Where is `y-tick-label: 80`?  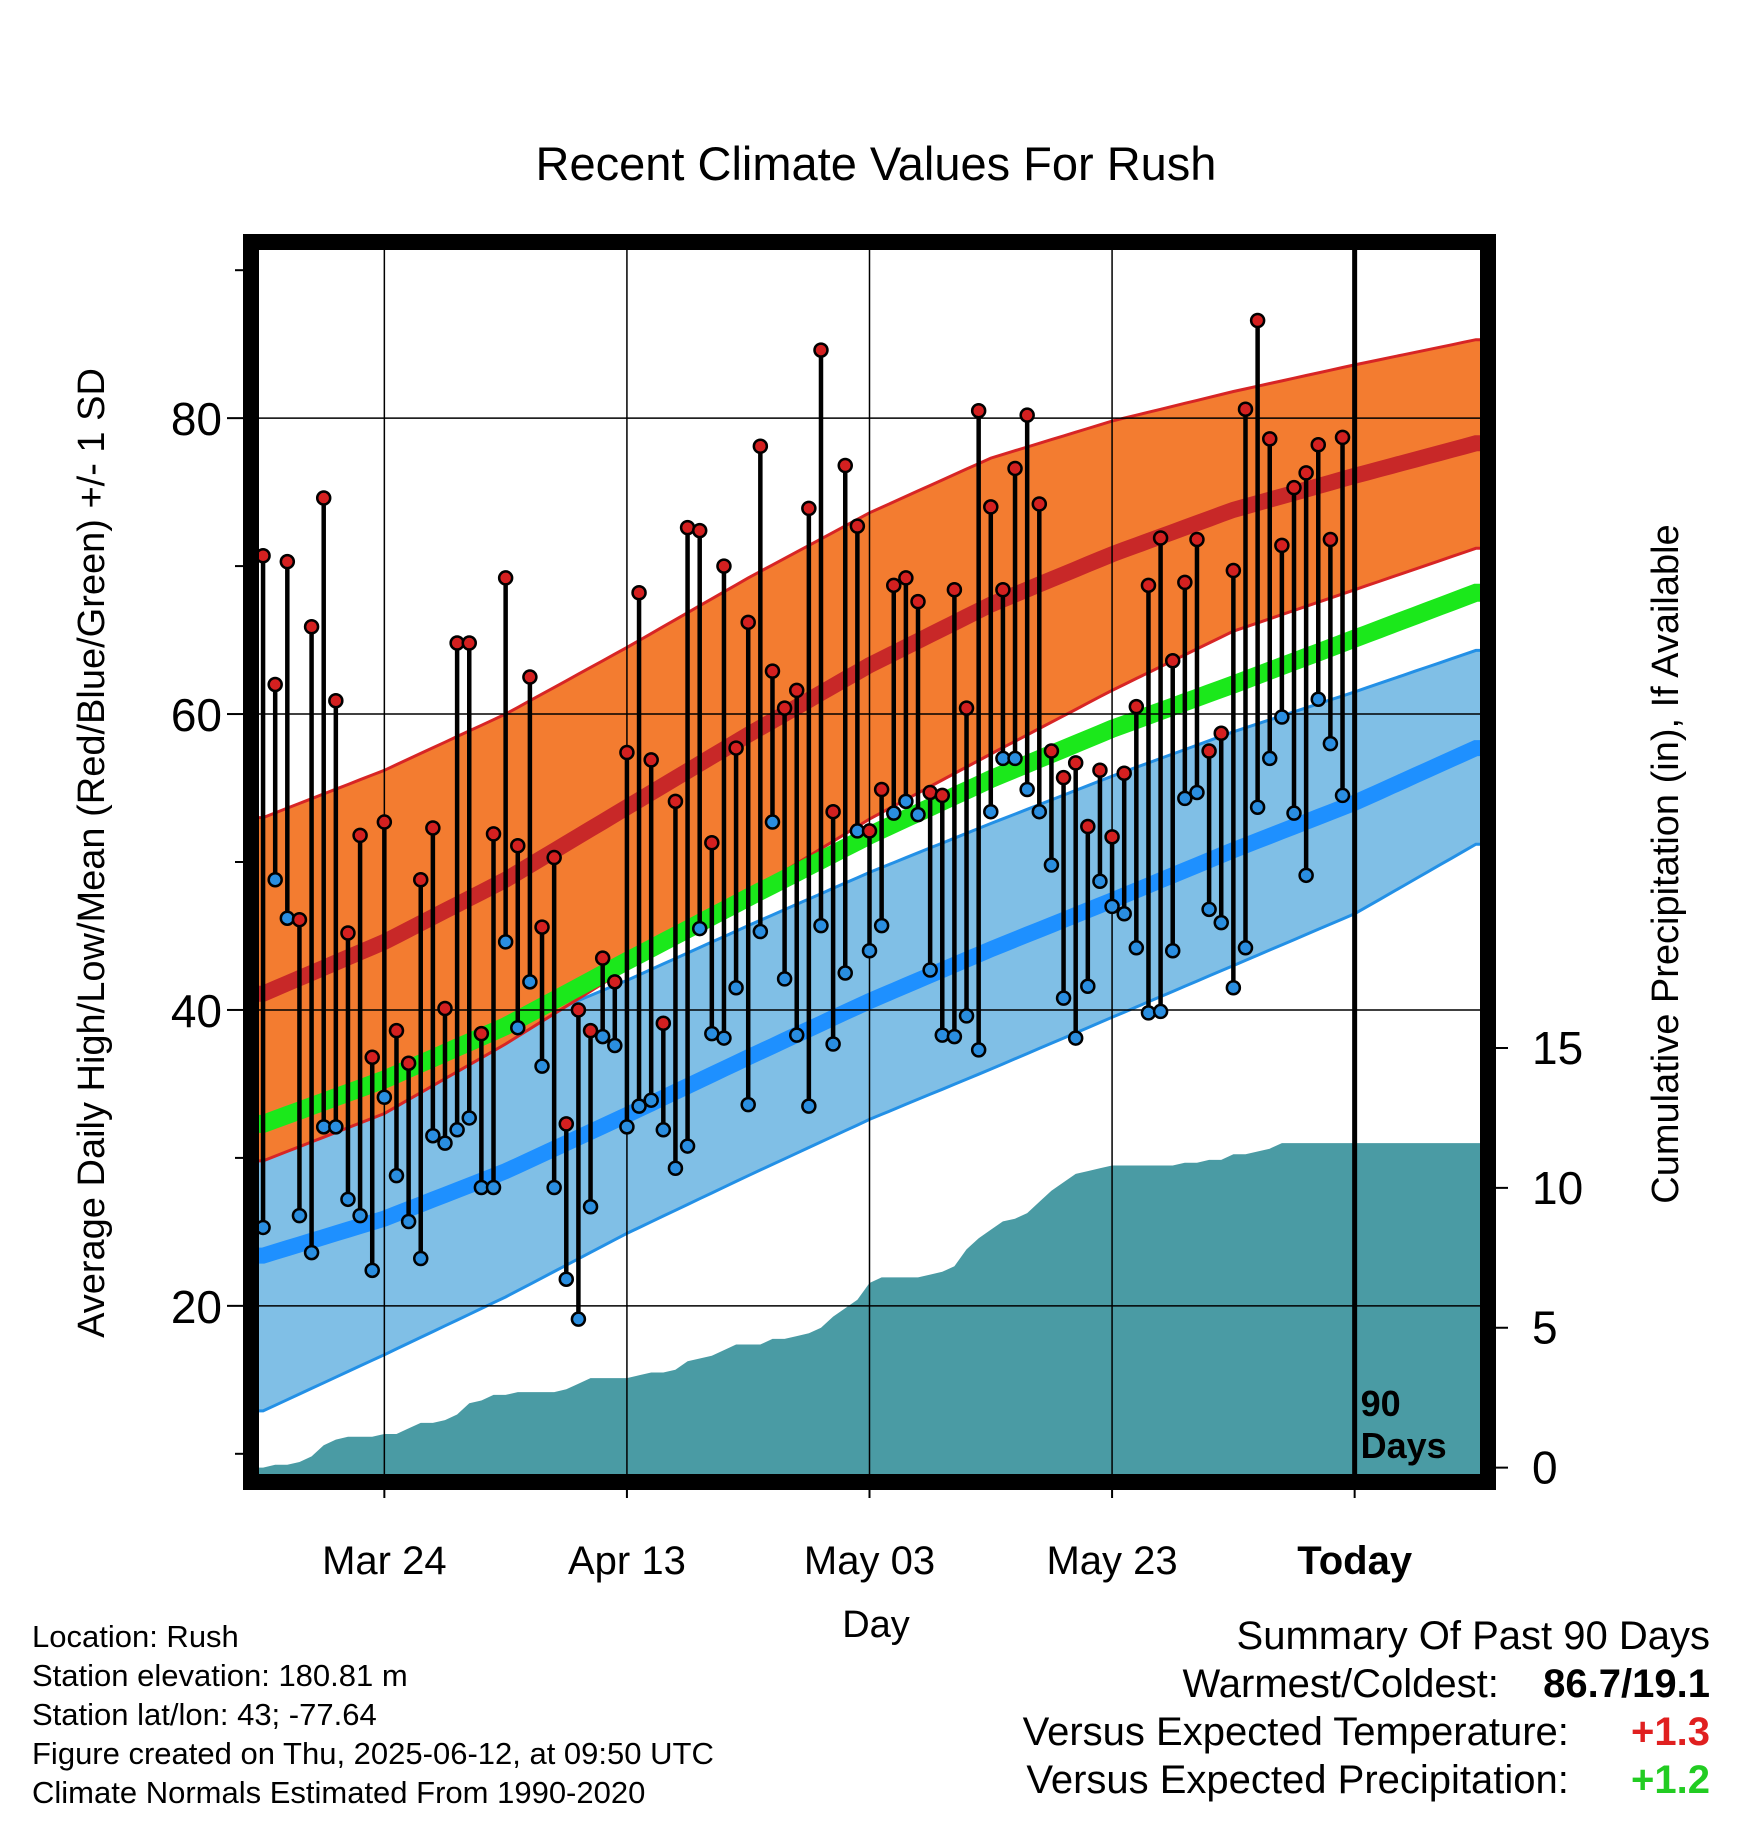
y-tick-label: 80 is located at coordinates (196, 419).